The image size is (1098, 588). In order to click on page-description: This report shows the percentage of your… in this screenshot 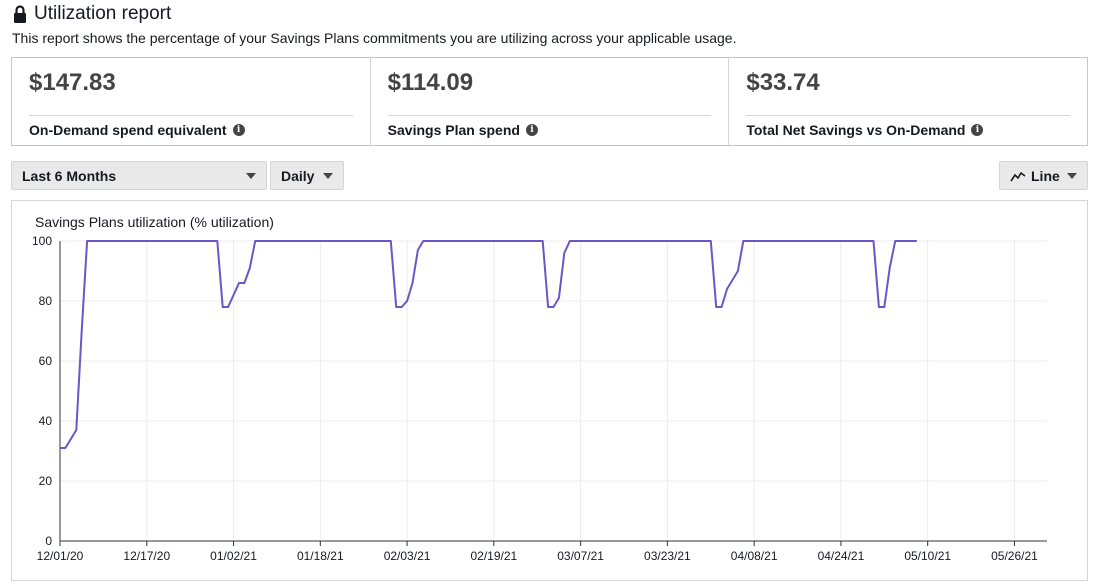, I will do `click(374, 38)`.